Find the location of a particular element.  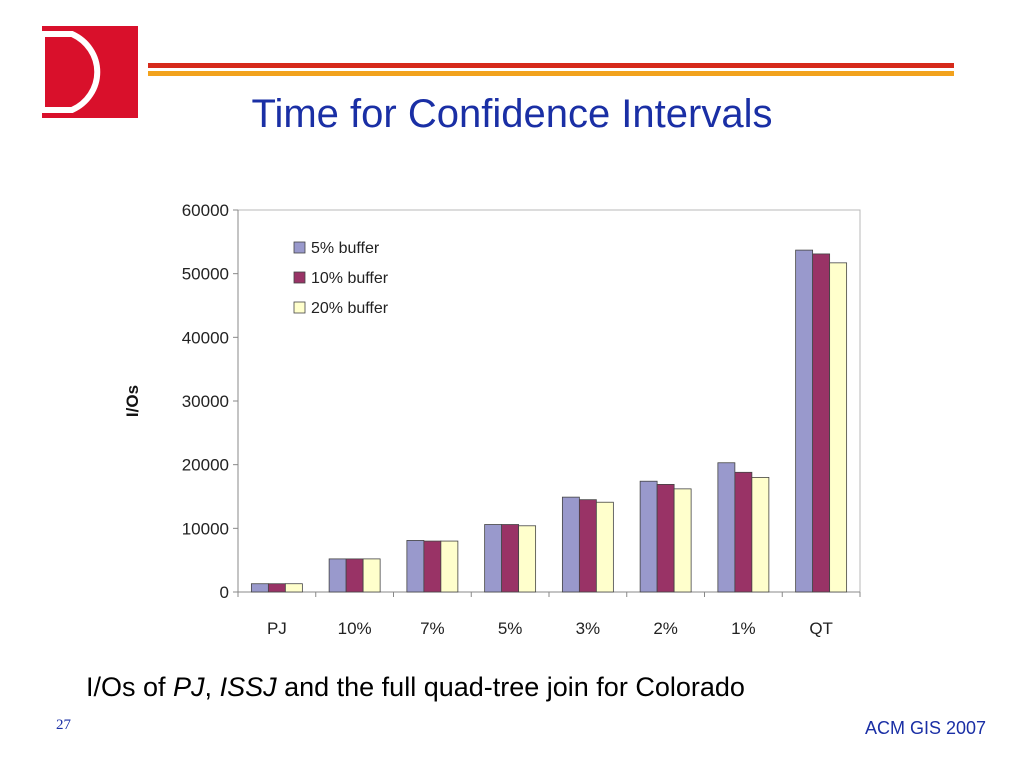

legend-label: 10% buffer is located at coordinates (350, 278).